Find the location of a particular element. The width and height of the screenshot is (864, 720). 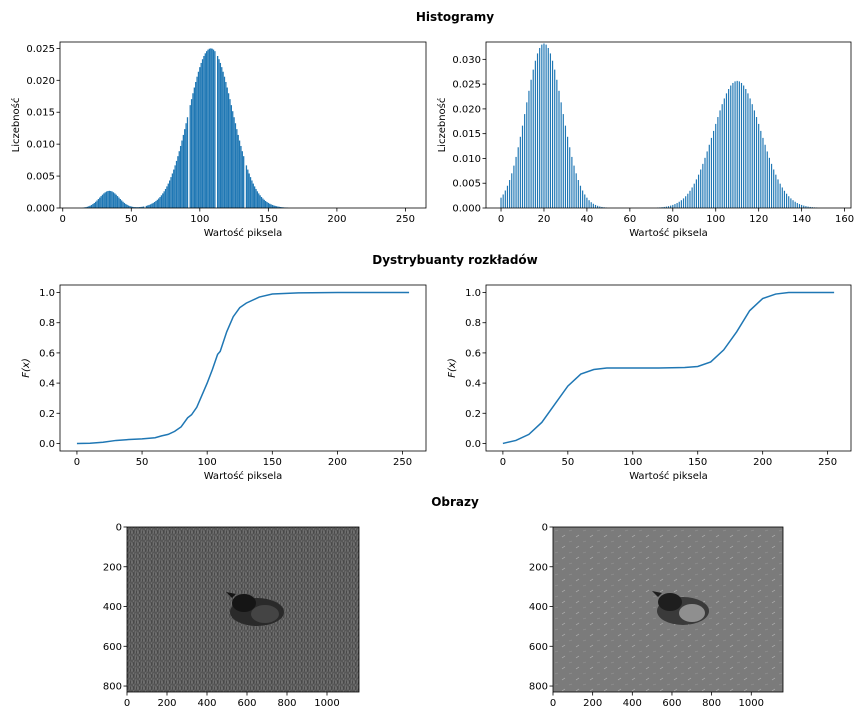

x-tick-label: 100 is located at coordinates (715, 219).